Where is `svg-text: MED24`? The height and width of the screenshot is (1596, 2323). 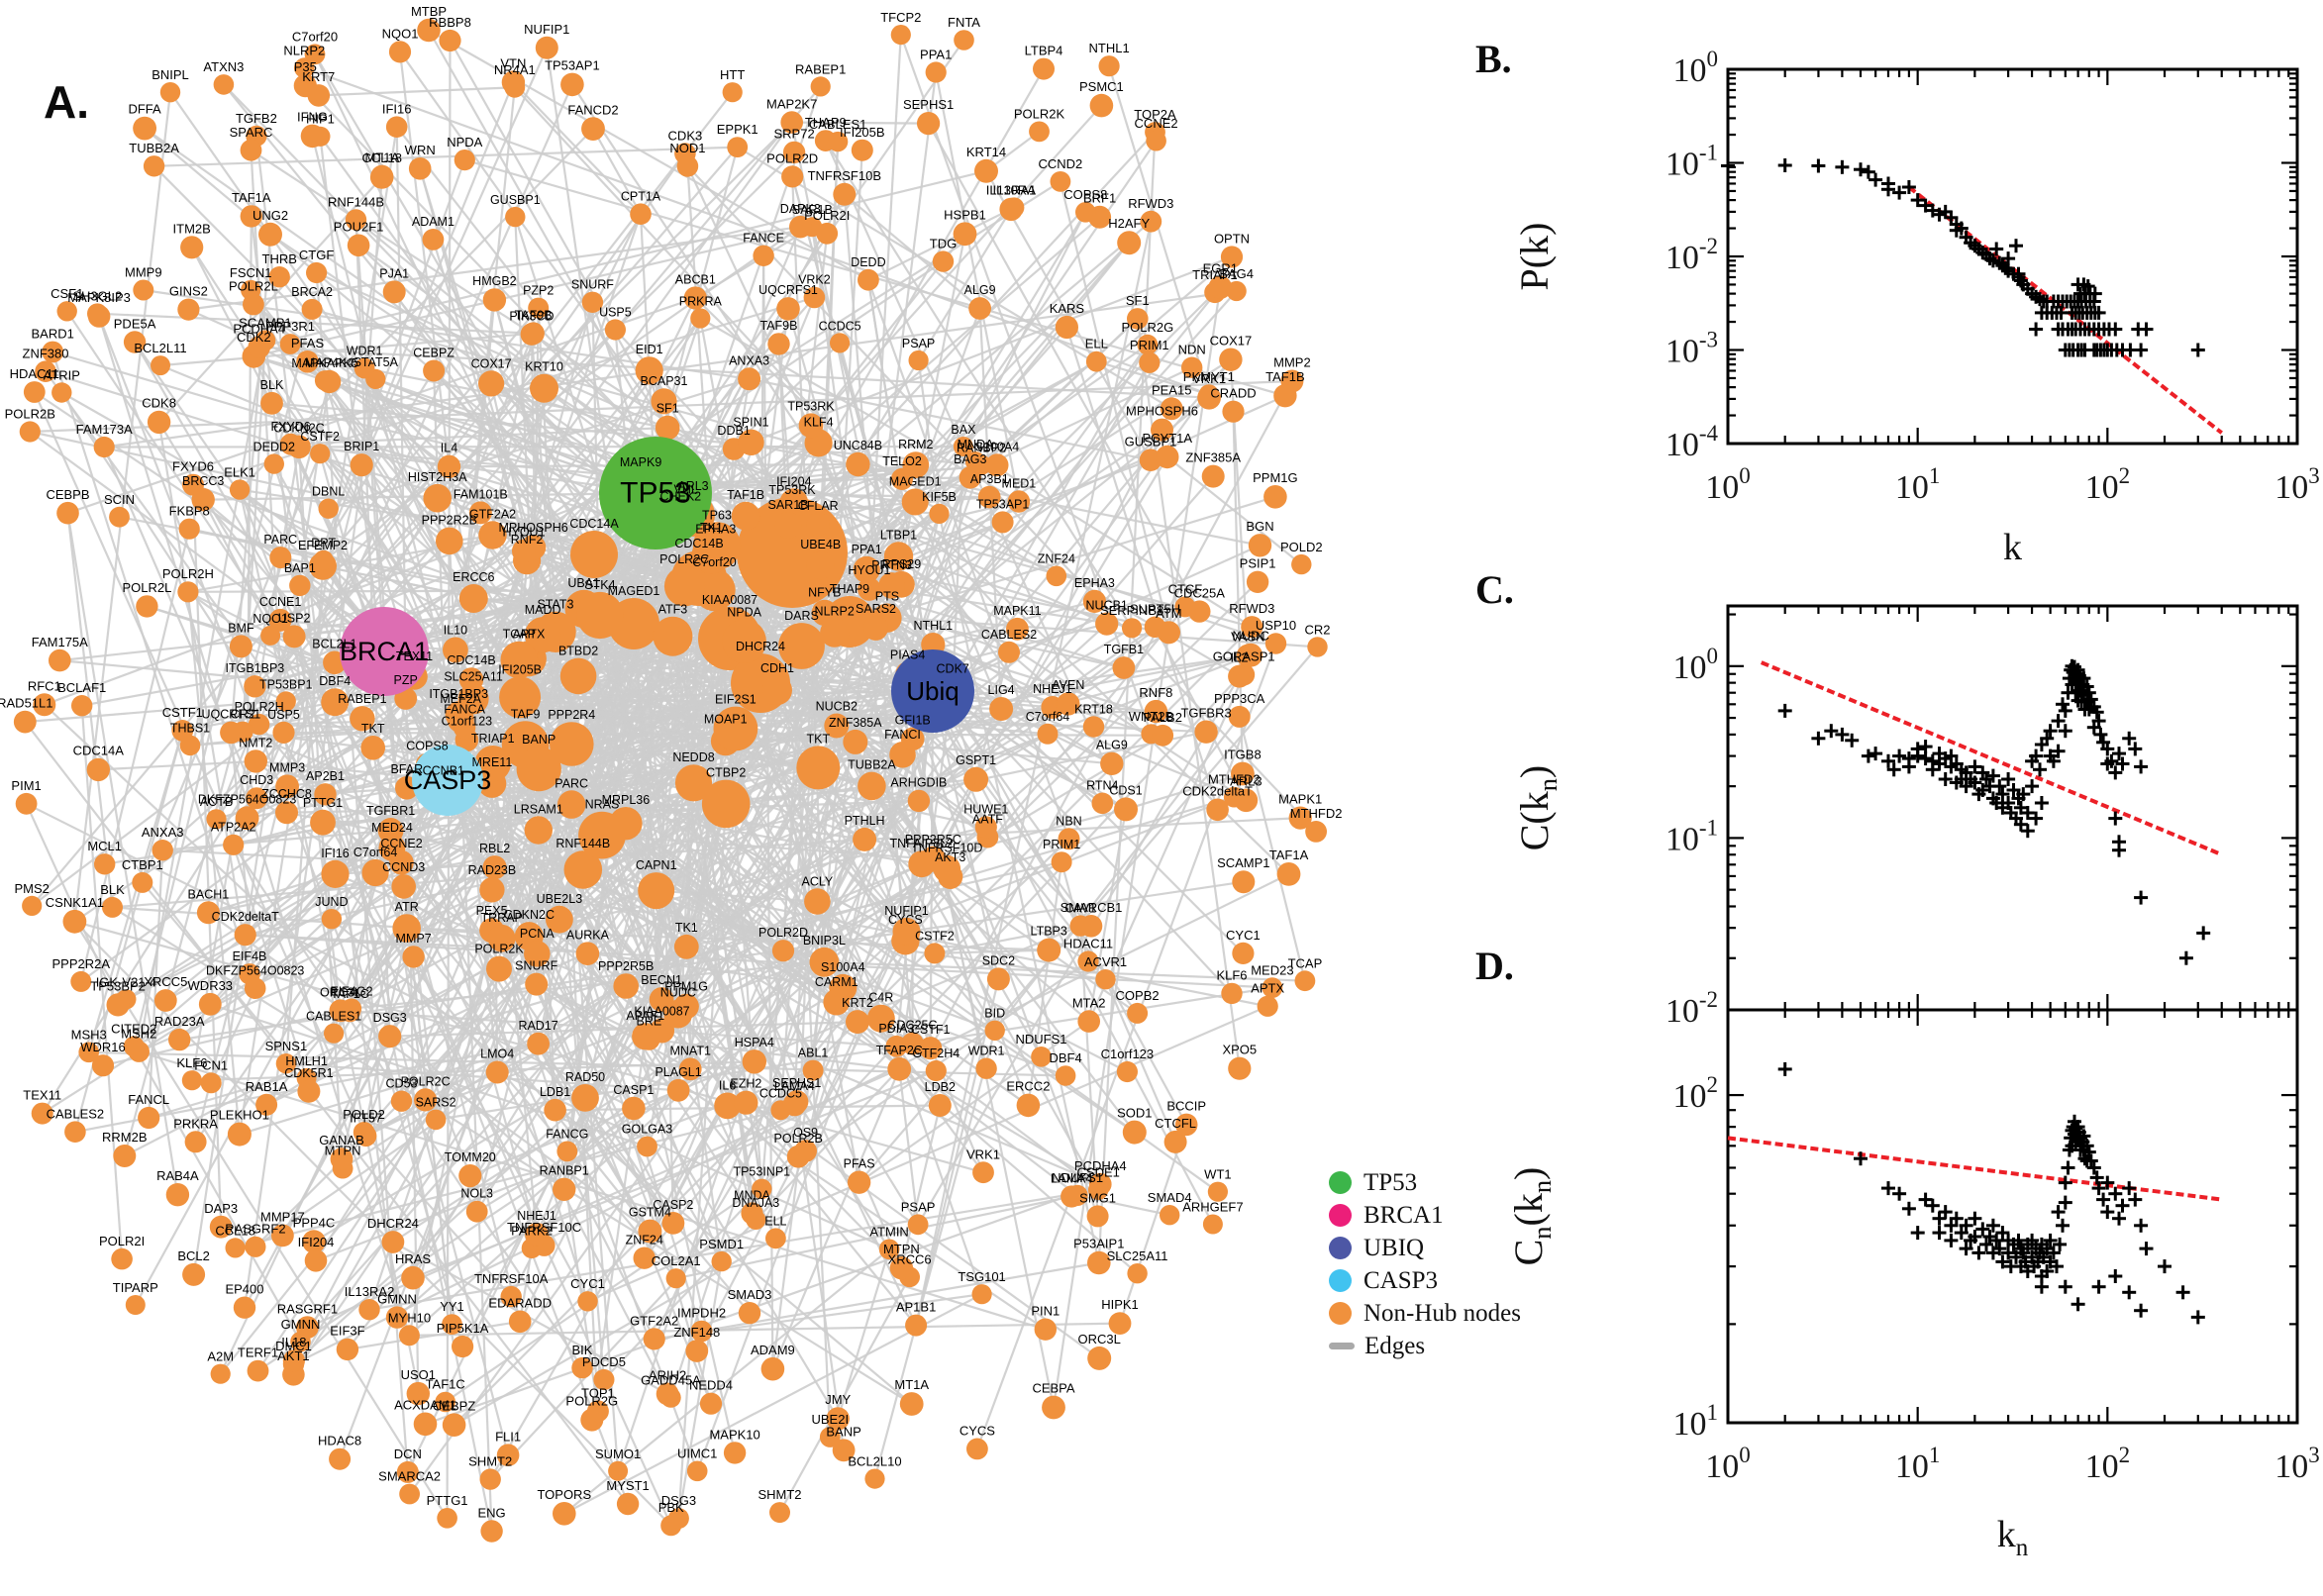 svg-text: MED24 is located at coordinates (392, 828).